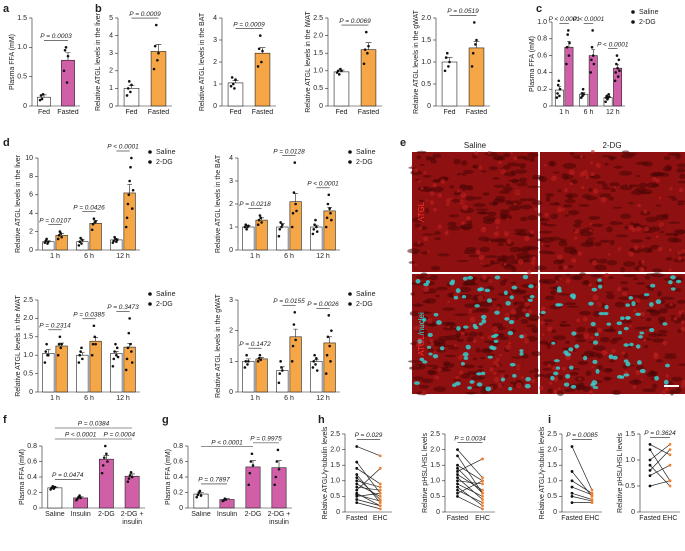  Describe the element at coordinates (403, 143) in the screenshot. I see `panel-letter: e` at that location.